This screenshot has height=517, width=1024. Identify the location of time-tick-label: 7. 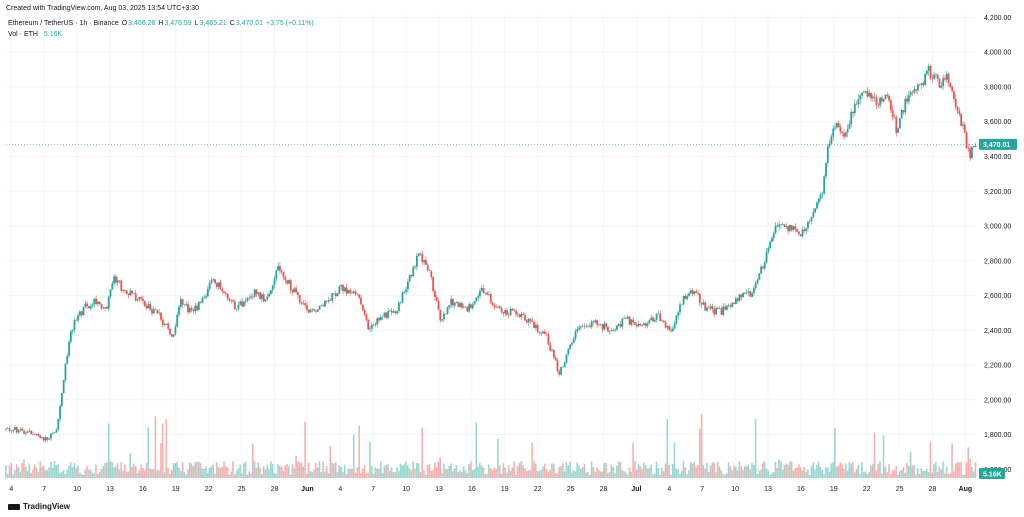
(44, 489).